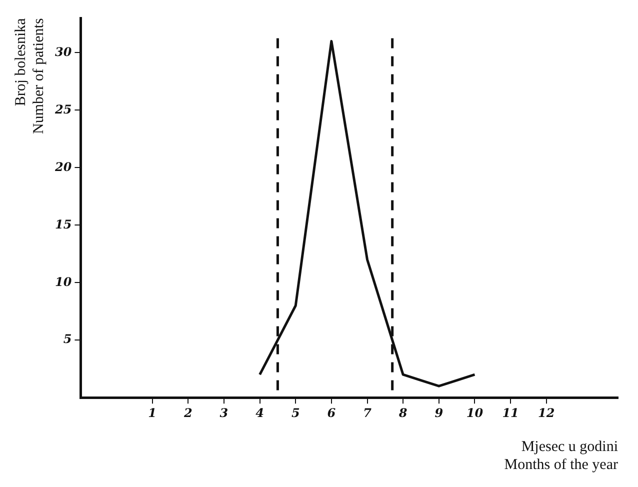 Image resolution: width=638 pixels, height=487 pixels. Describe the element at coordinates (224, 413) in the screenshot. I see `x-tick-label: 3` at that location.